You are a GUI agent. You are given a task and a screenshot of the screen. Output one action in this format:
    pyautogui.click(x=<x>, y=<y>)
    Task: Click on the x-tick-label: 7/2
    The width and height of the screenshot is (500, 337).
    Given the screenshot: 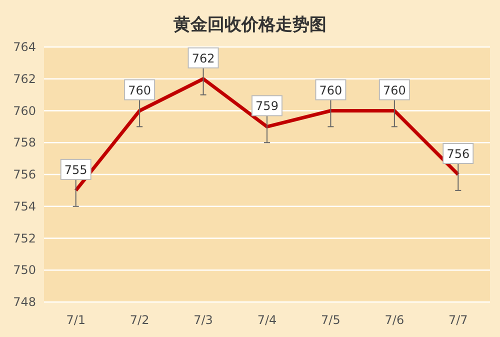 What is the action you would take?
    pyautogui.click(x=140, y=320)
    